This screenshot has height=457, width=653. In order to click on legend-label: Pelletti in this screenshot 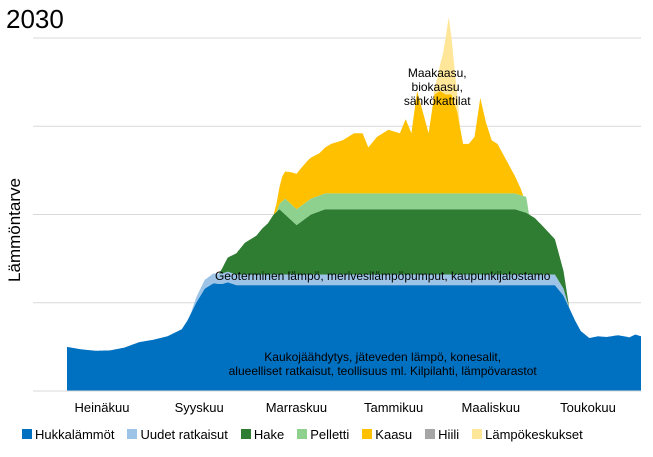, I will do `click(330, 434)`.